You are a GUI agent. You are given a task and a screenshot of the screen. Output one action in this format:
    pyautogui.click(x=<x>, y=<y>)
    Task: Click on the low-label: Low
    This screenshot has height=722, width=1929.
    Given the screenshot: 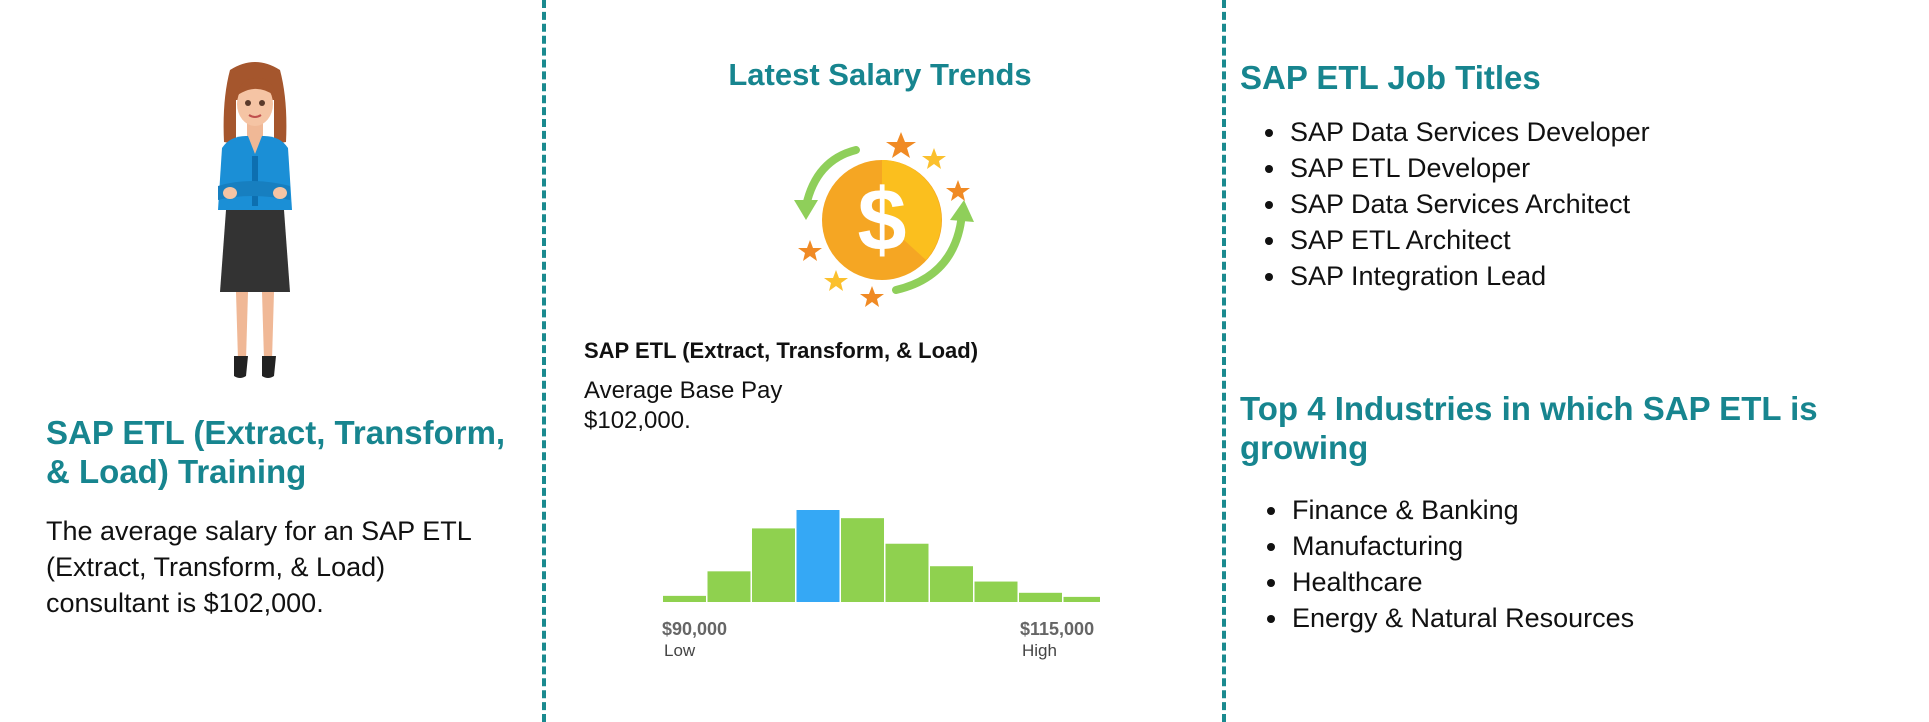 What is the action you would take?
    pyautogui.click(x=680, y=650)
    